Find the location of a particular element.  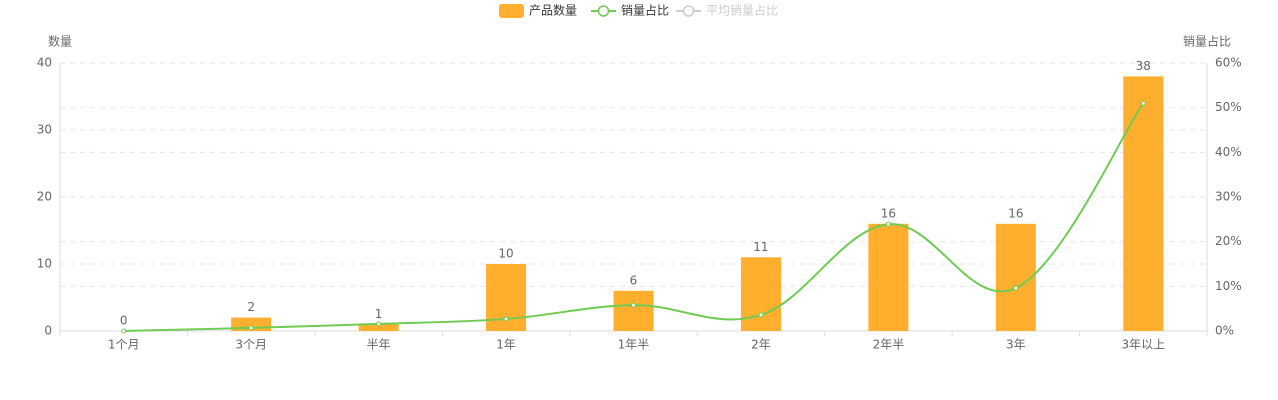

y2-axis-title: 销量占比 is located at coordinates (1207, 41).